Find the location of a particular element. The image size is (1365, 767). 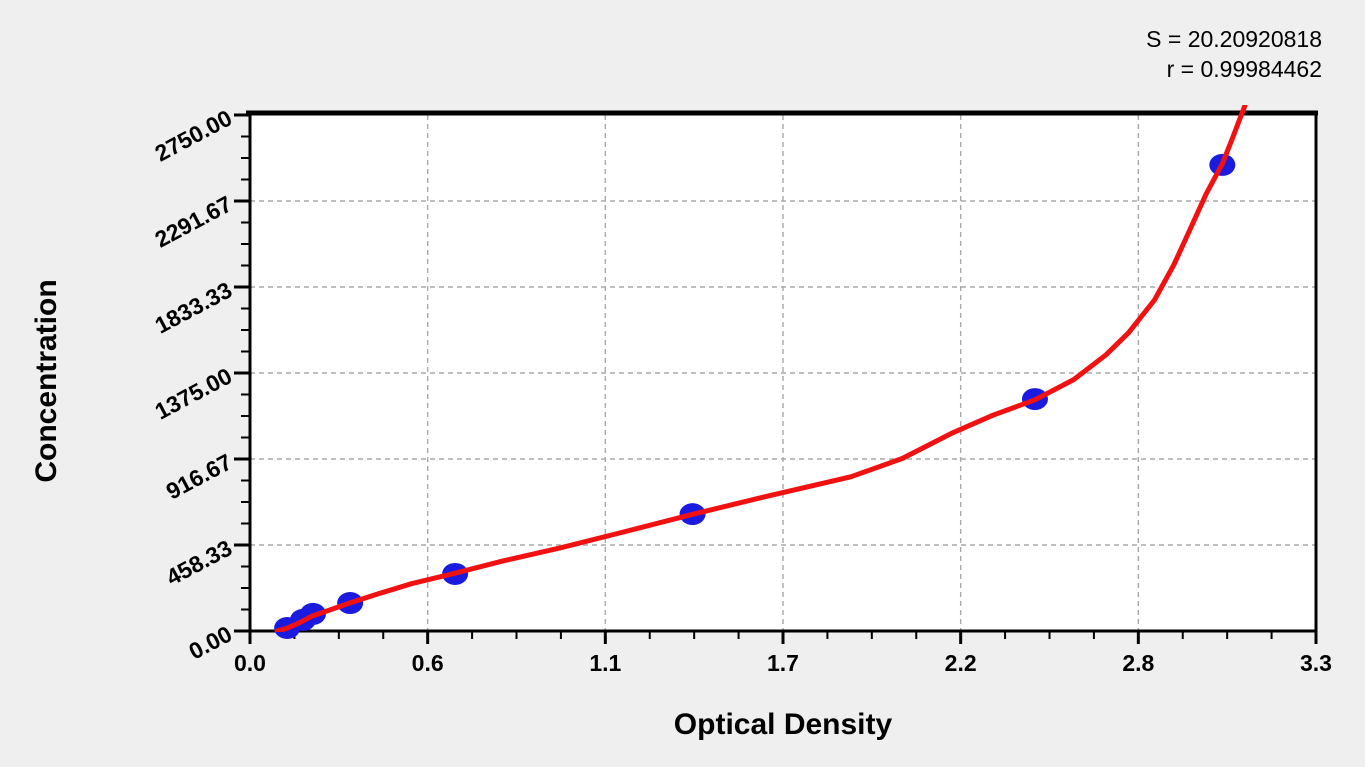

x-tick-label: 1.1 is located at coordinates (605, 663).